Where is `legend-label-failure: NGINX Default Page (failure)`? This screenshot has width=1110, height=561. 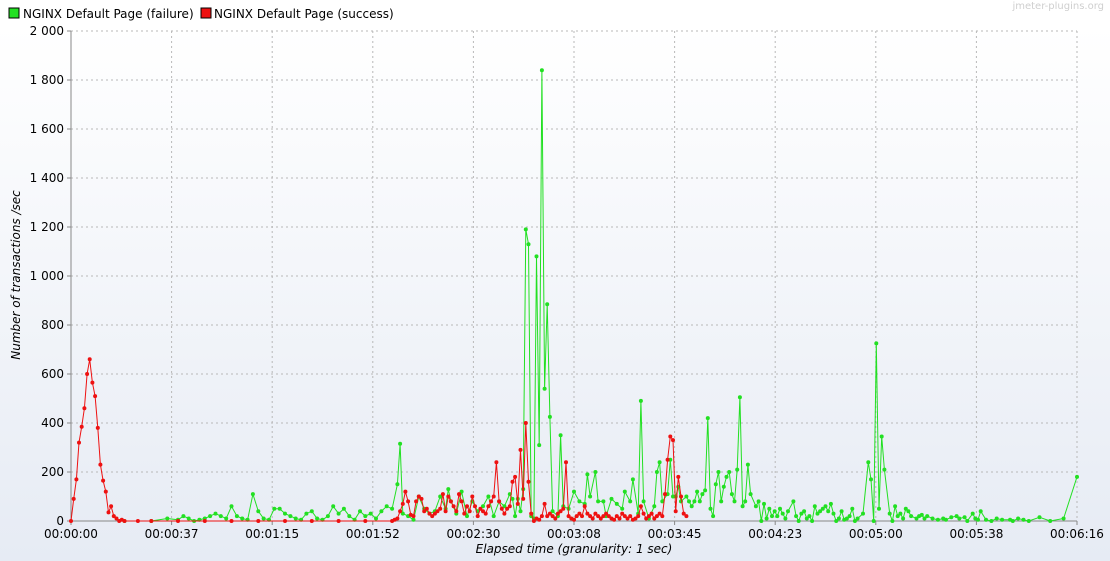
legend-label-failure: NGINX Default Page (failure) is located at coordinates (108, 14).